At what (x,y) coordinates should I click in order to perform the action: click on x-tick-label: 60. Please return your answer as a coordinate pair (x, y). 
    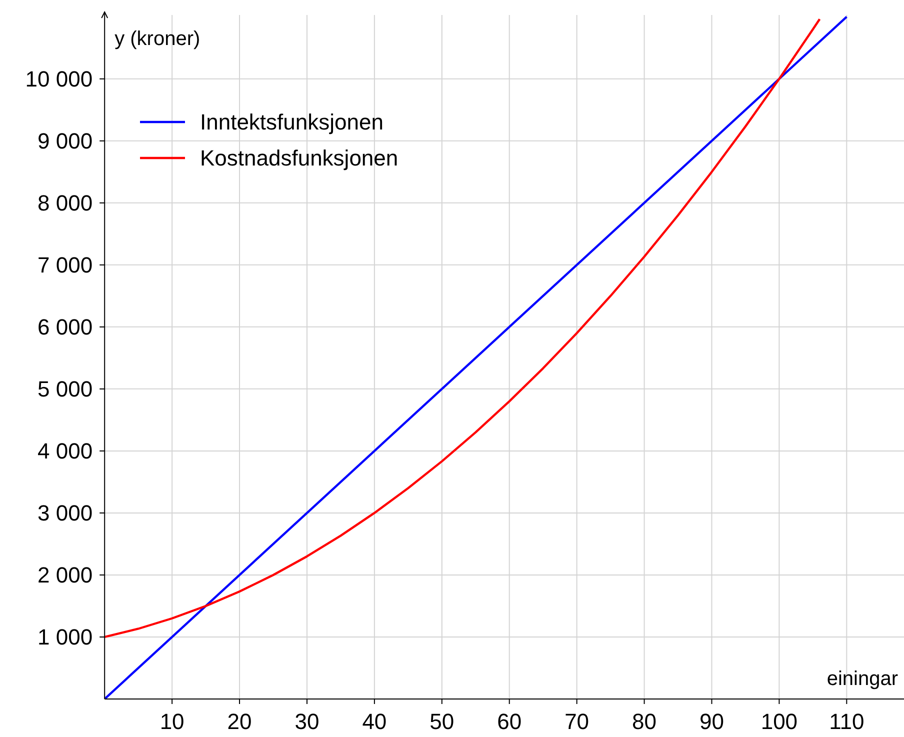
    Looking at the image, I should click on (509, 721).